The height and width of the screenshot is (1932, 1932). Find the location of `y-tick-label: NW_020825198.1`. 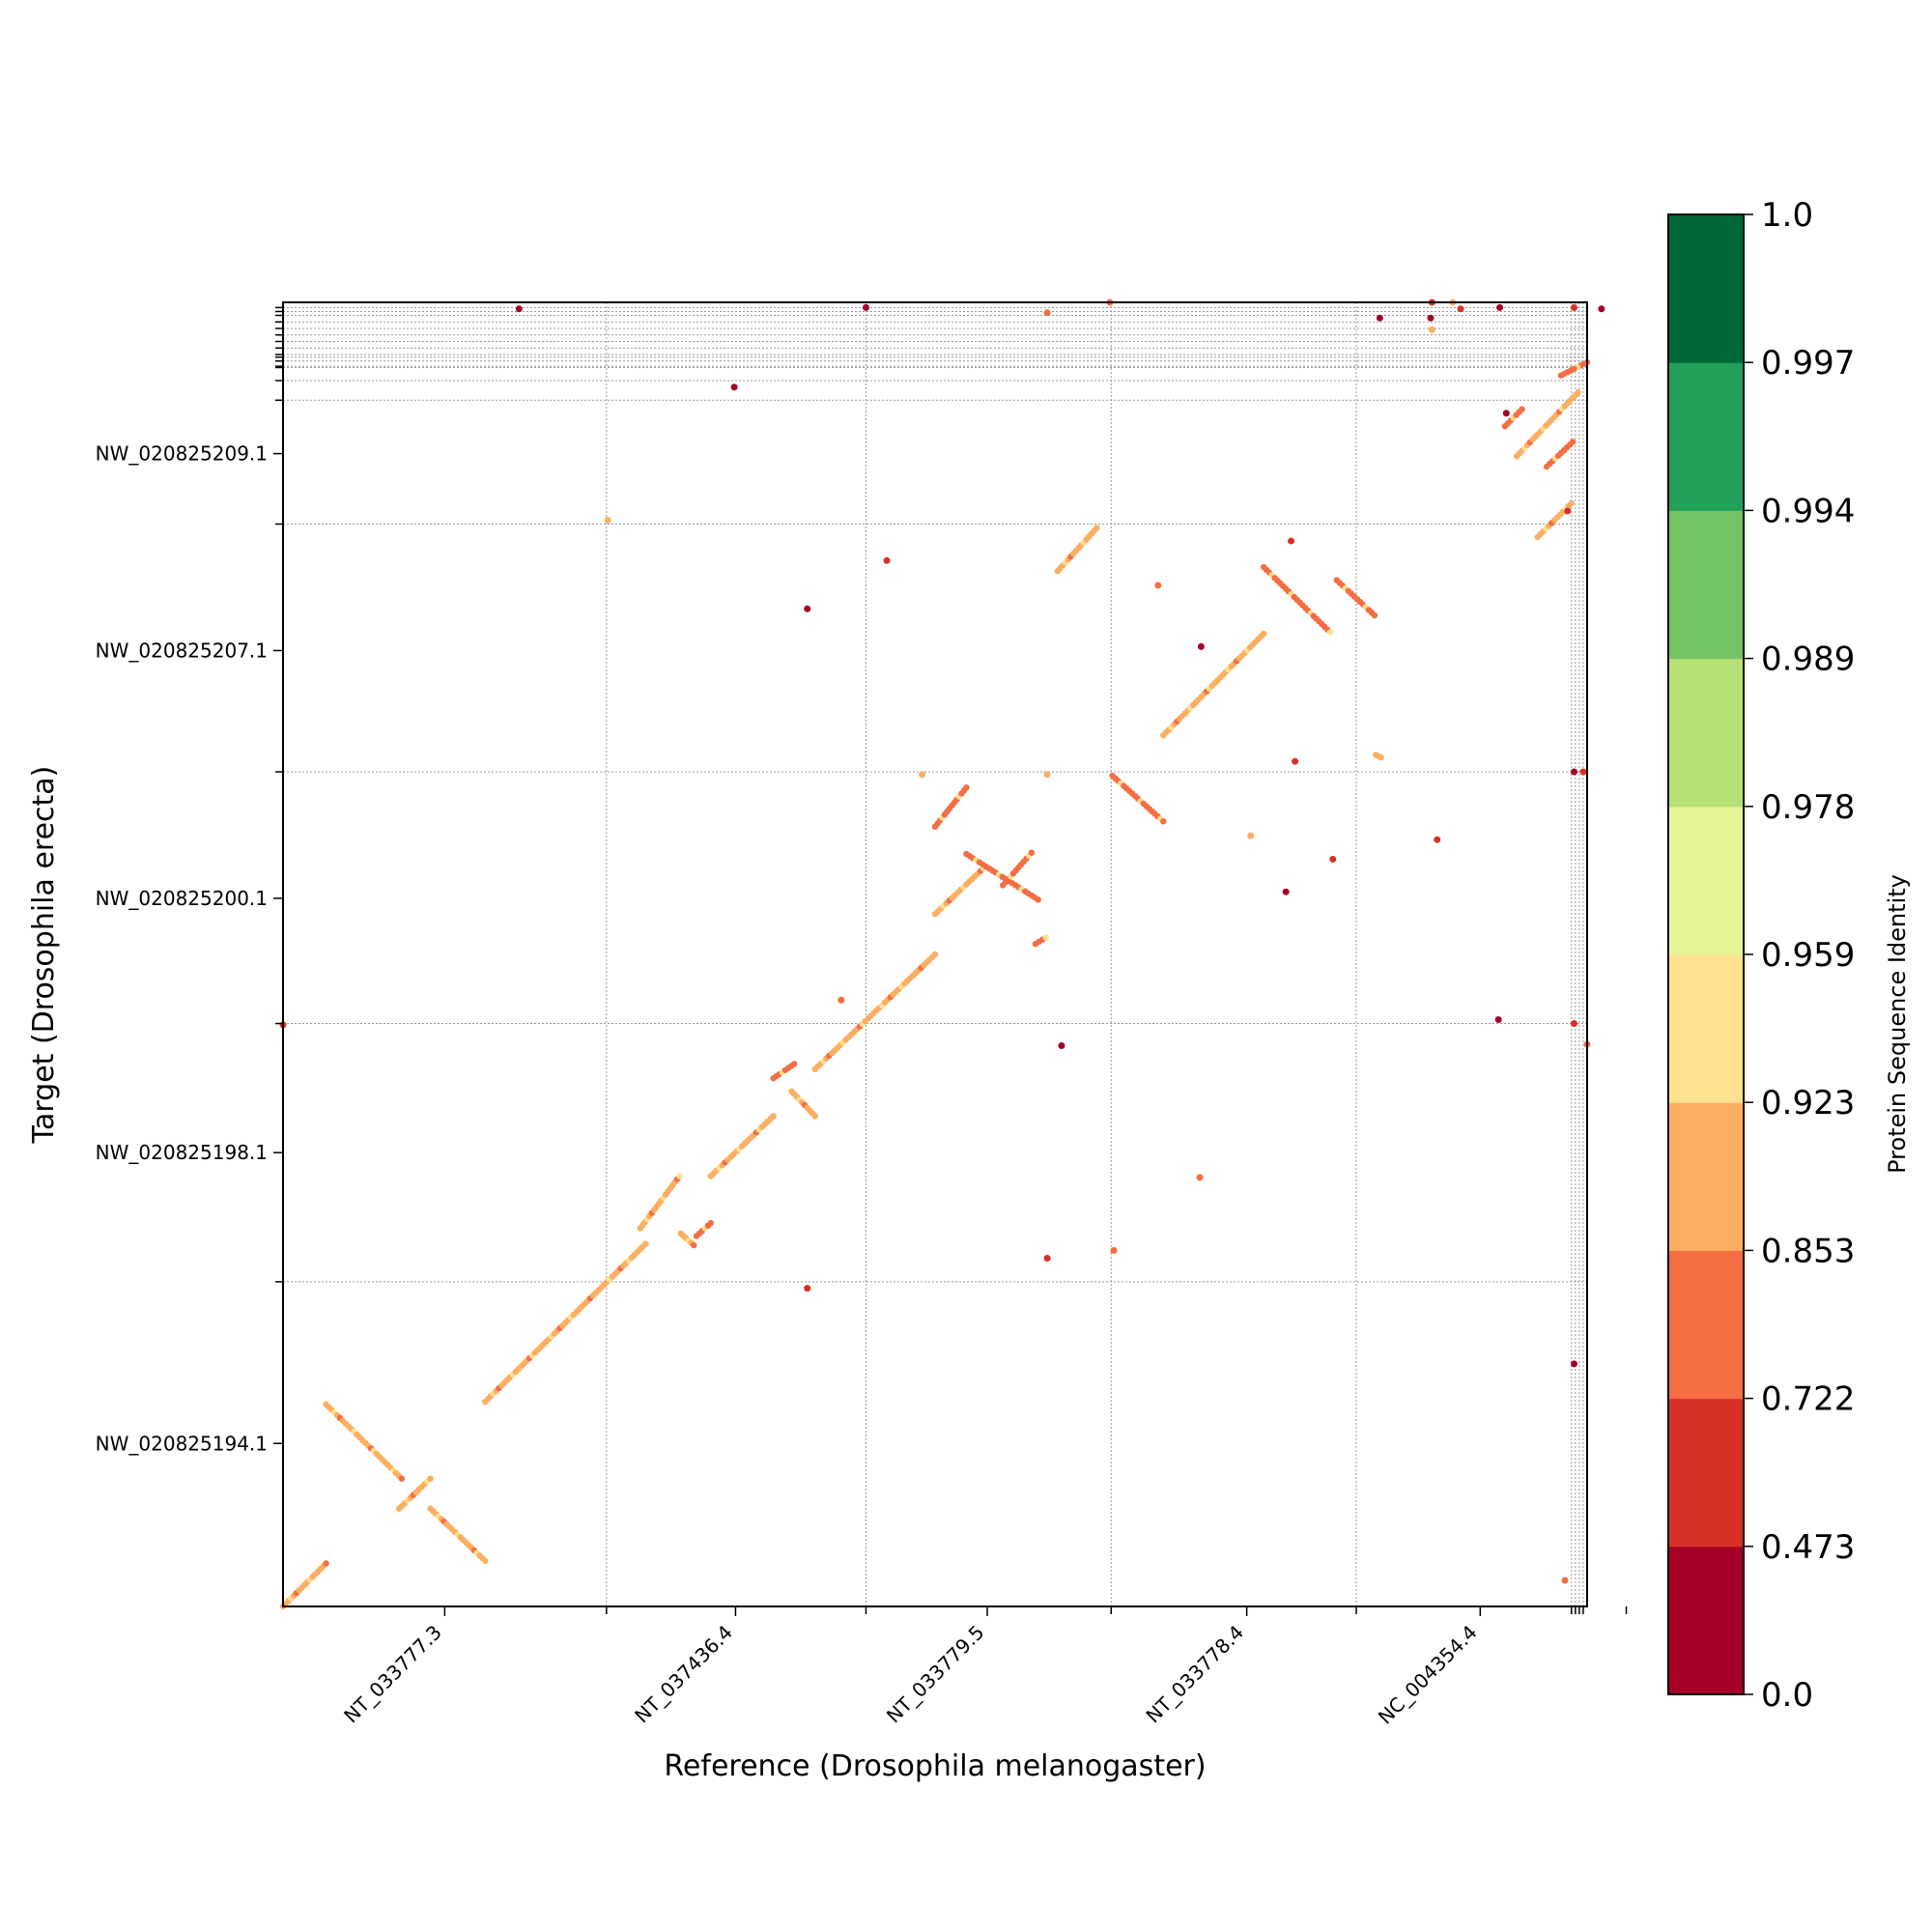

y-tick-label: NW_020825198.1 is located at coordinates (182, 1152).